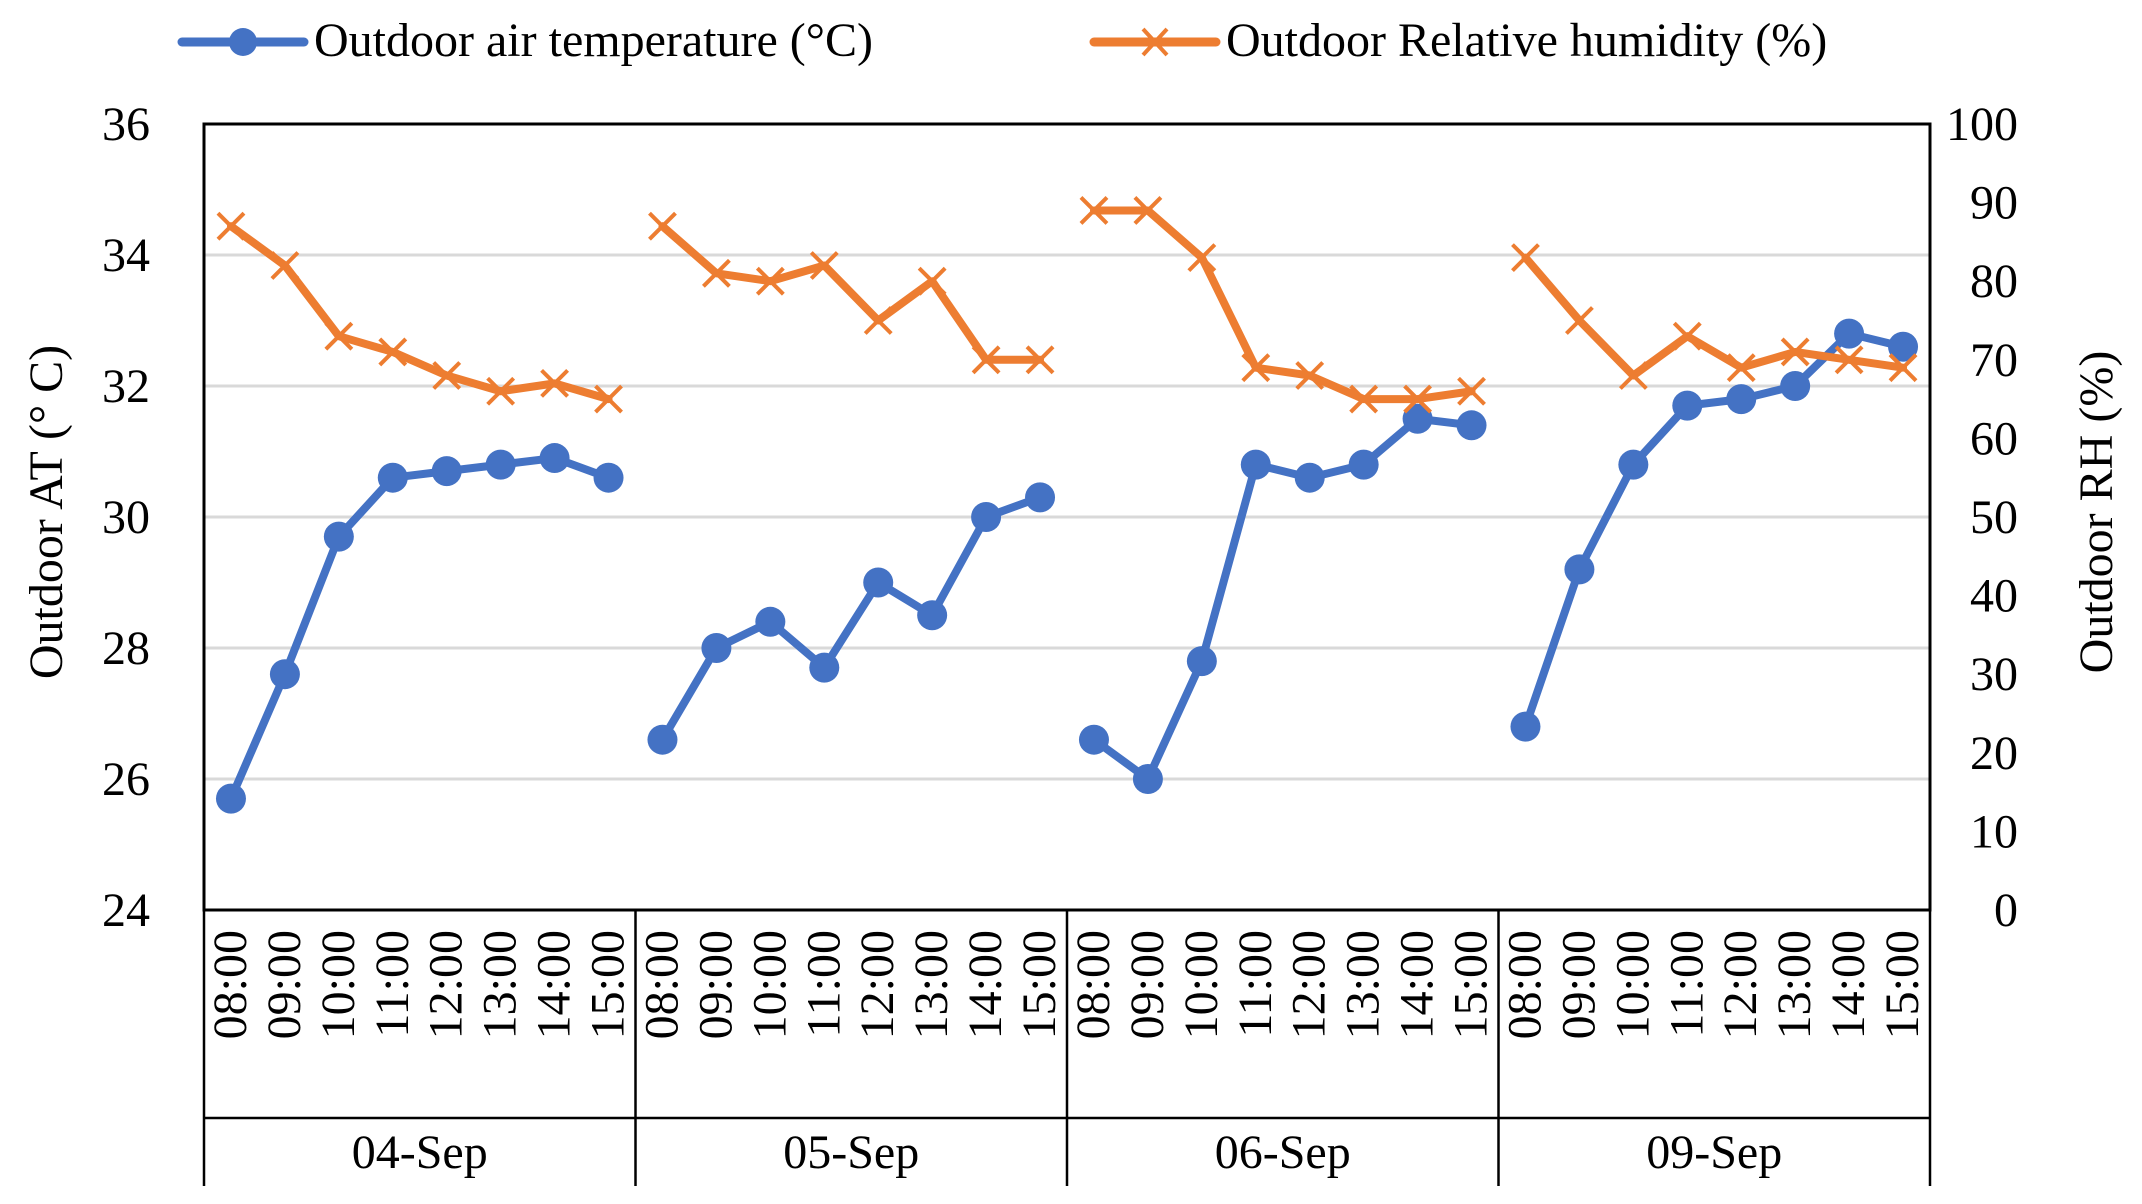 The width and height of the screenshot is (2142, 1204). I want to click on y-right-tick-label: 90, so click(1994, 203).